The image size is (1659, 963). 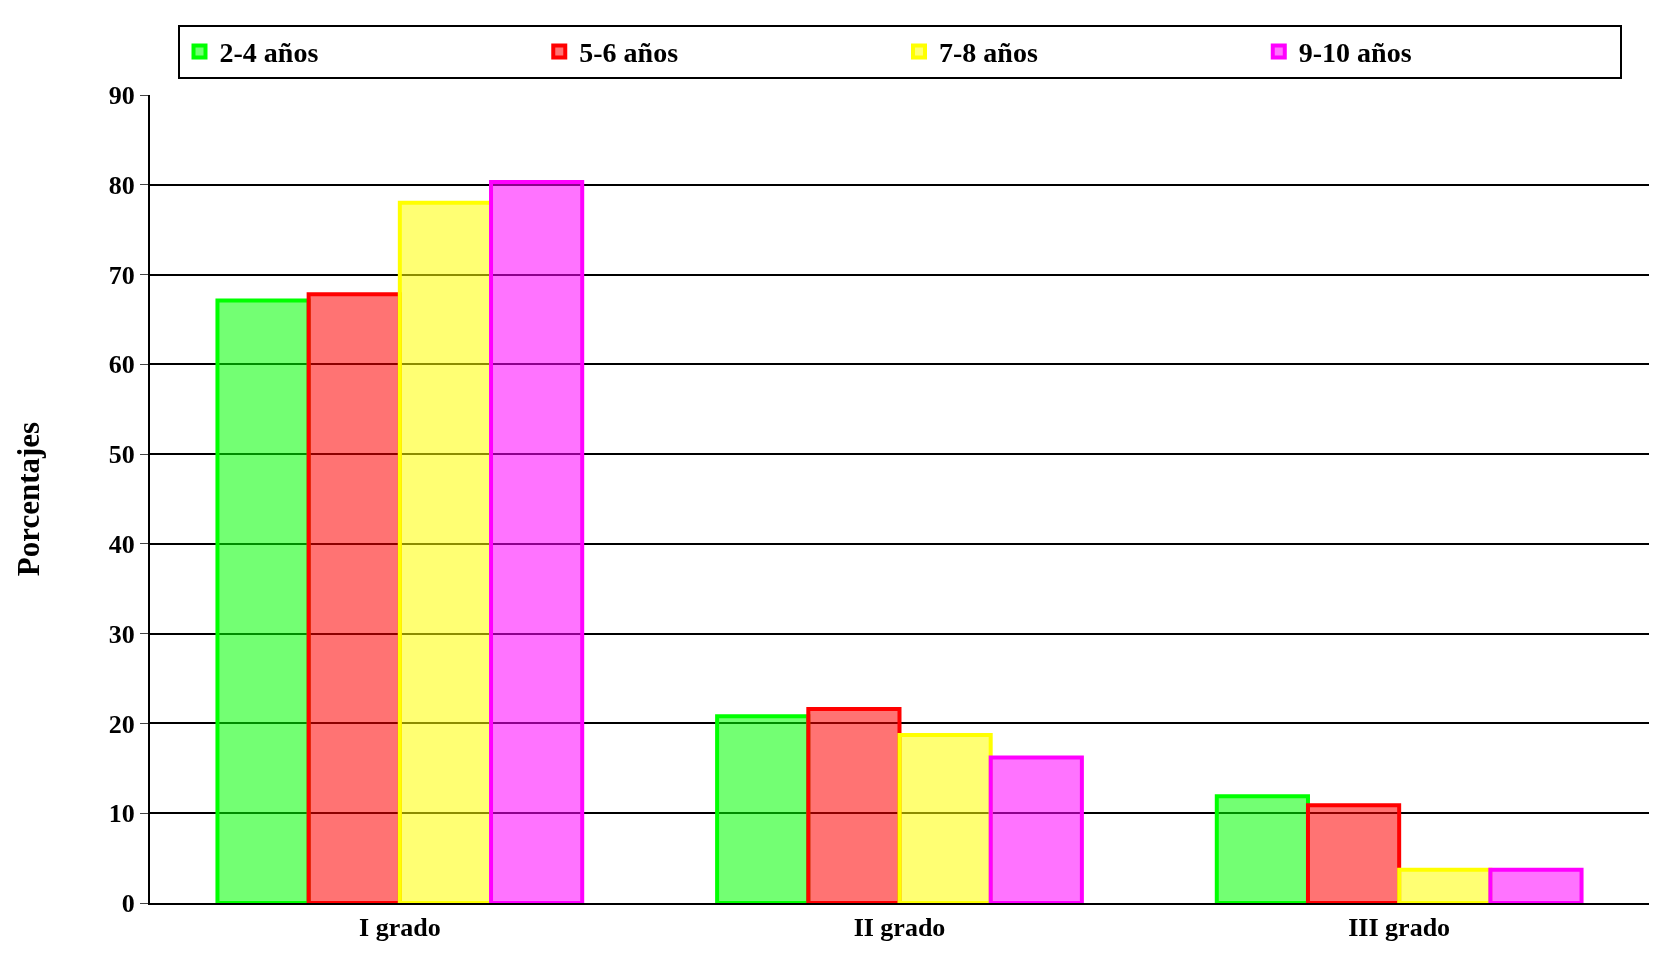 I want to click on y-tick-label: 90, so click(x=121, y=96).